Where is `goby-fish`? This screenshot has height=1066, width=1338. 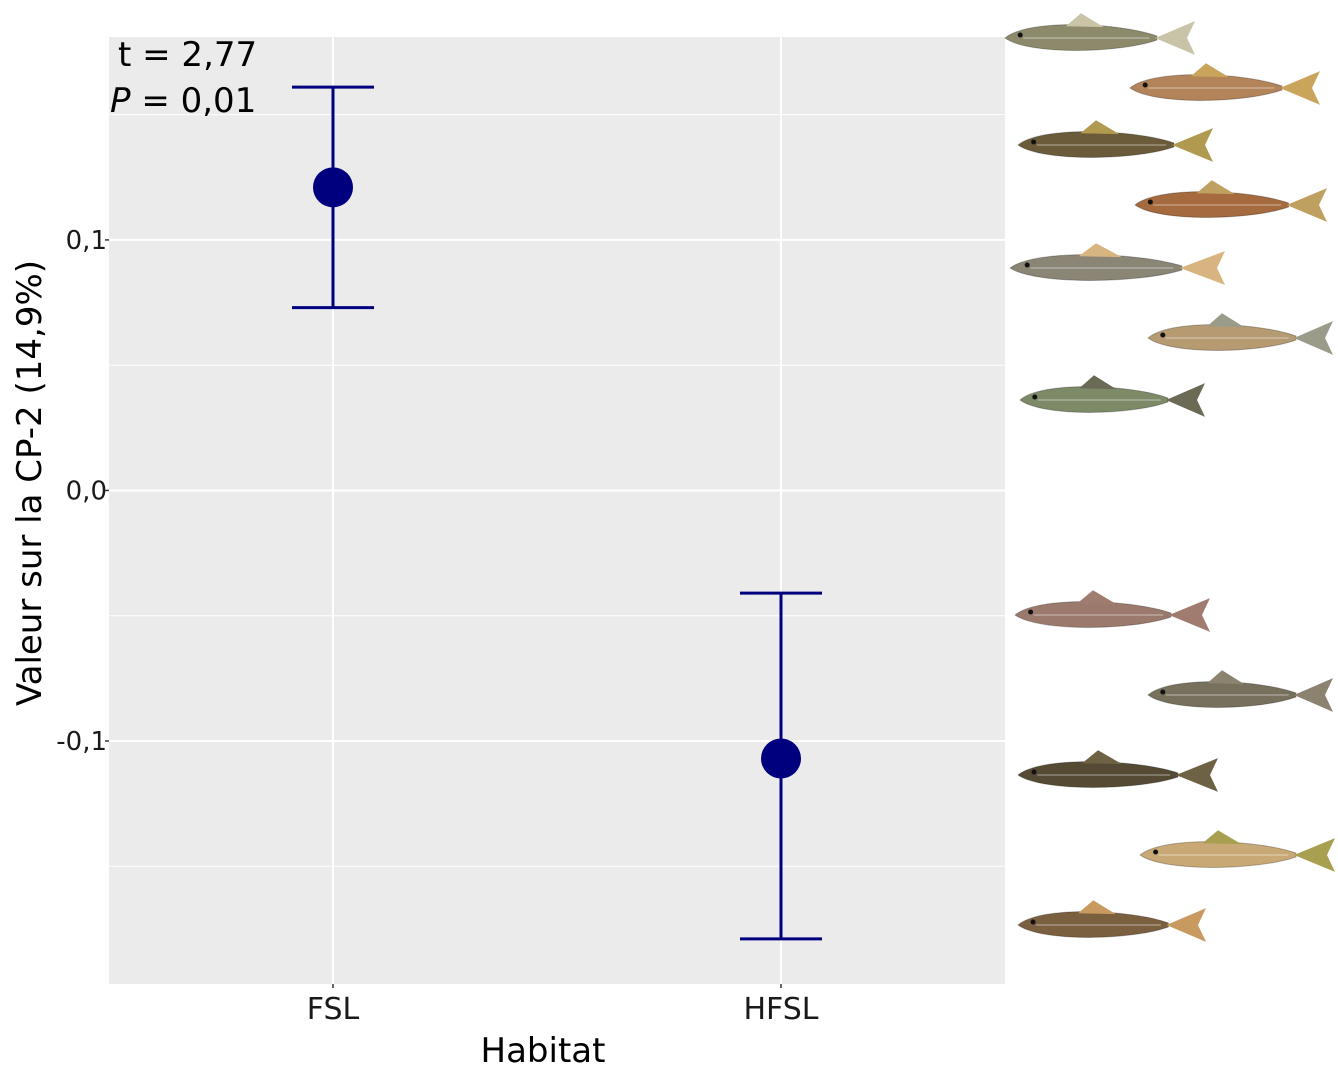
goby-fish is located at coordinates (1240, 691).